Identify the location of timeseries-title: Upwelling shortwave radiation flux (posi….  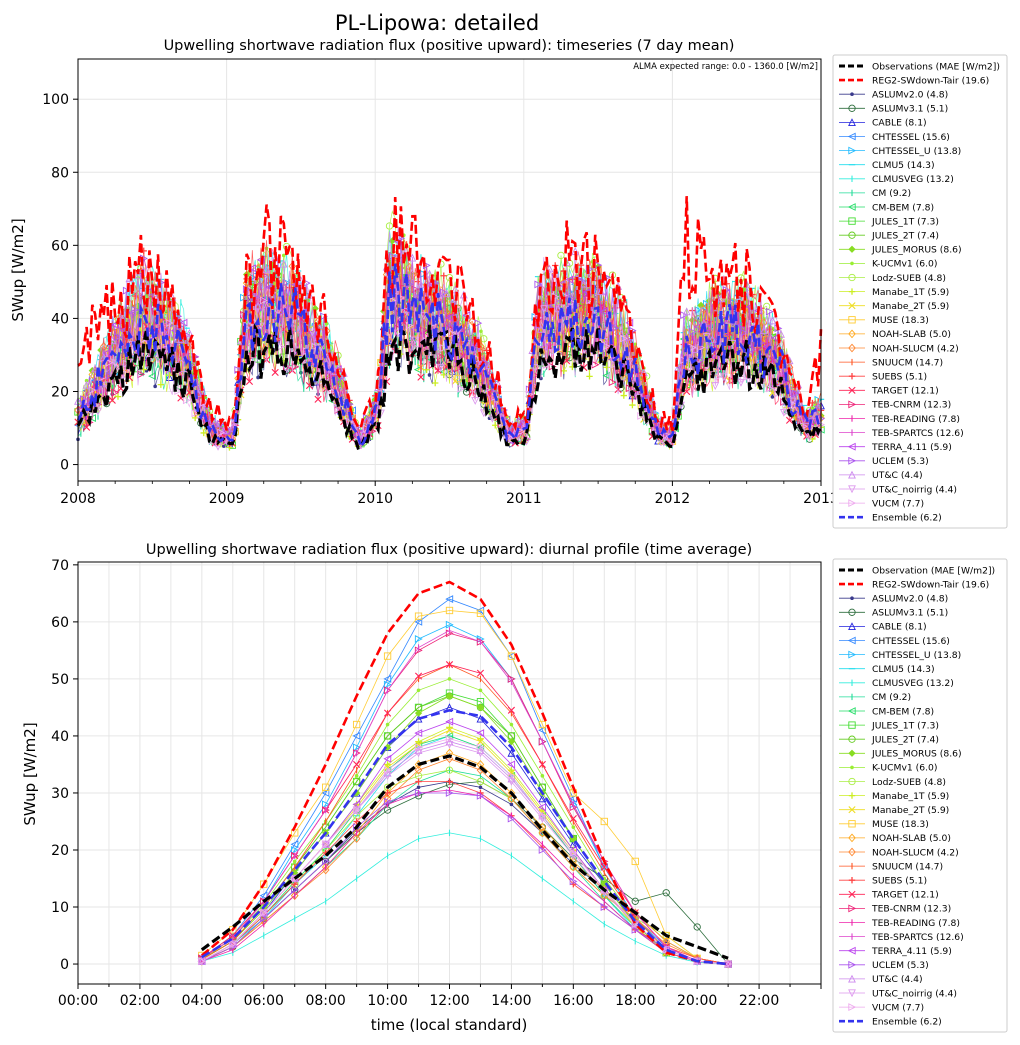
(449, 46).